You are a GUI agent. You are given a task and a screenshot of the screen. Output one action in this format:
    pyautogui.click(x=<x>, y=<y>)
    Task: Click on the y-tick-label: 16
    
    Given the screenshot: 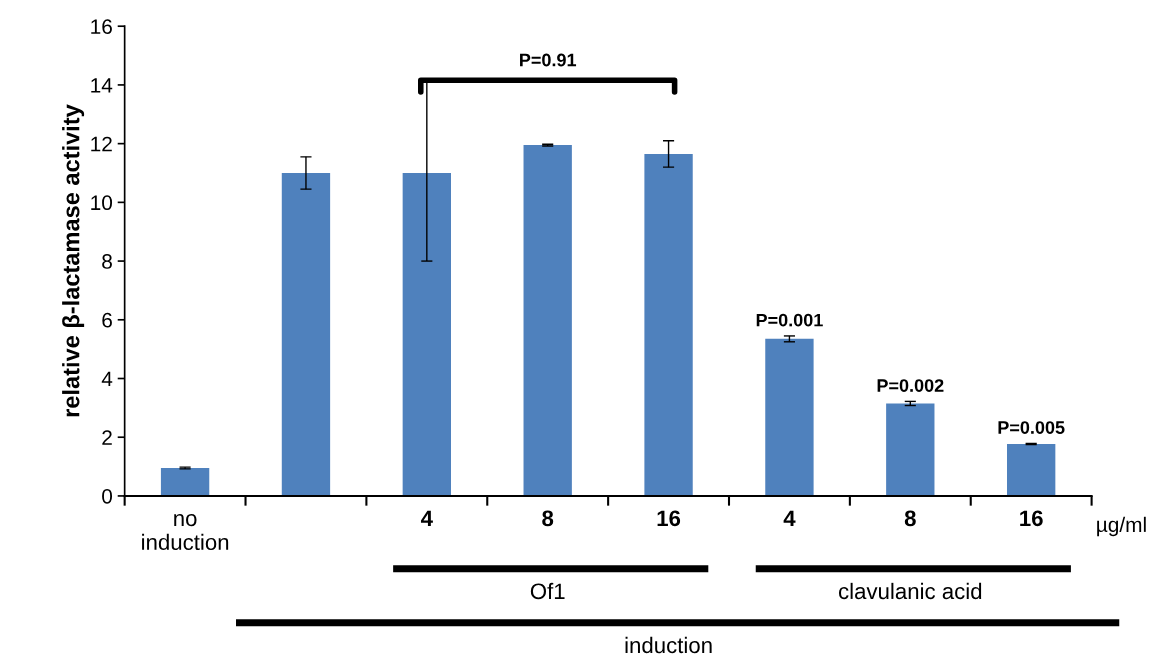 What is the action you would take?
    pyautogui.click(x=101, y=26)
    